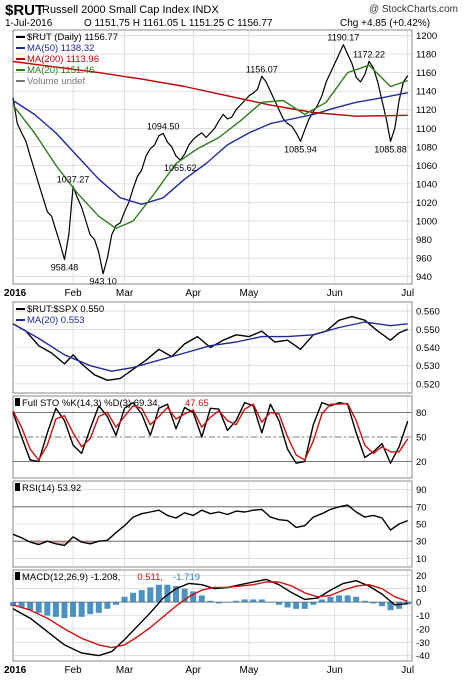  I want to click on stochastic-series--k, so click(210, 432).